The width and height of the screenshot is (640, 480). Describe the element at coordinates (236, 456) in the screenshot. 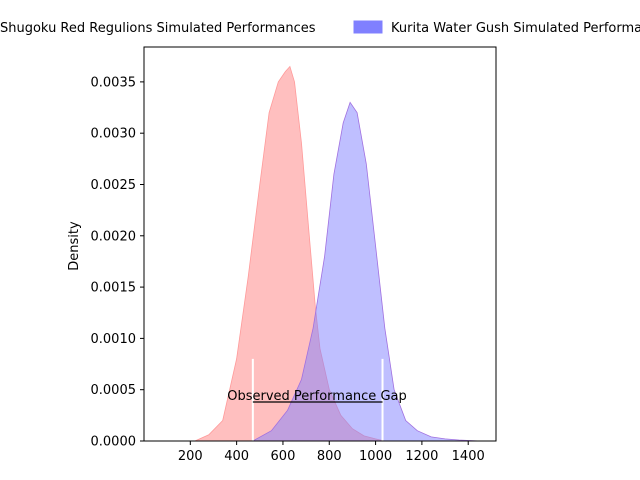

I see `x-tick-label: 400` at that location.